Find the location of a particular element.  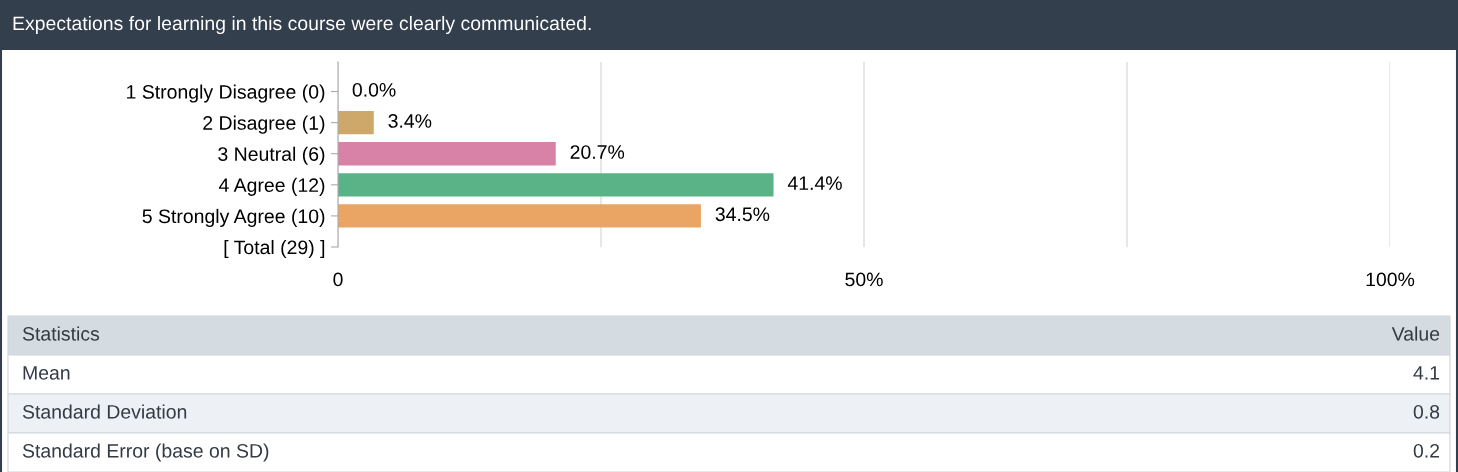

text: 0.2 is located at coordinates (1426, 450).